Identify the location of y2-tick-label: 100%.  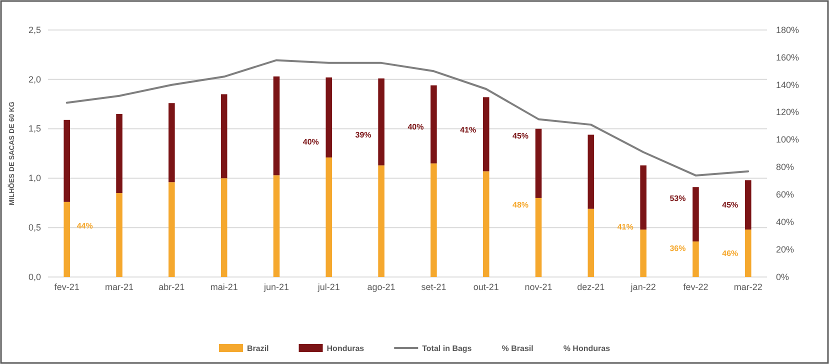
(788, 139).